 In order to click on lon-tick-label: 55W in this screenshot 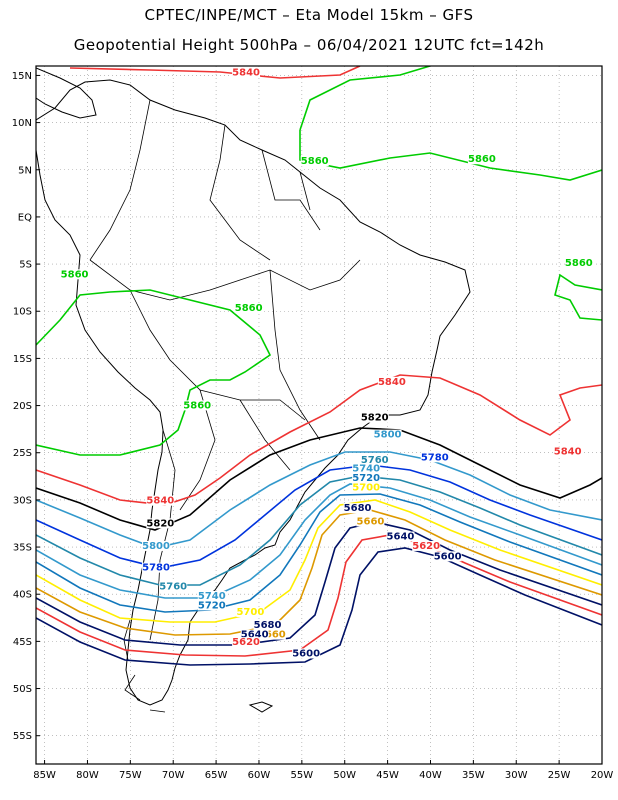, I will do `click(302, 775)`.